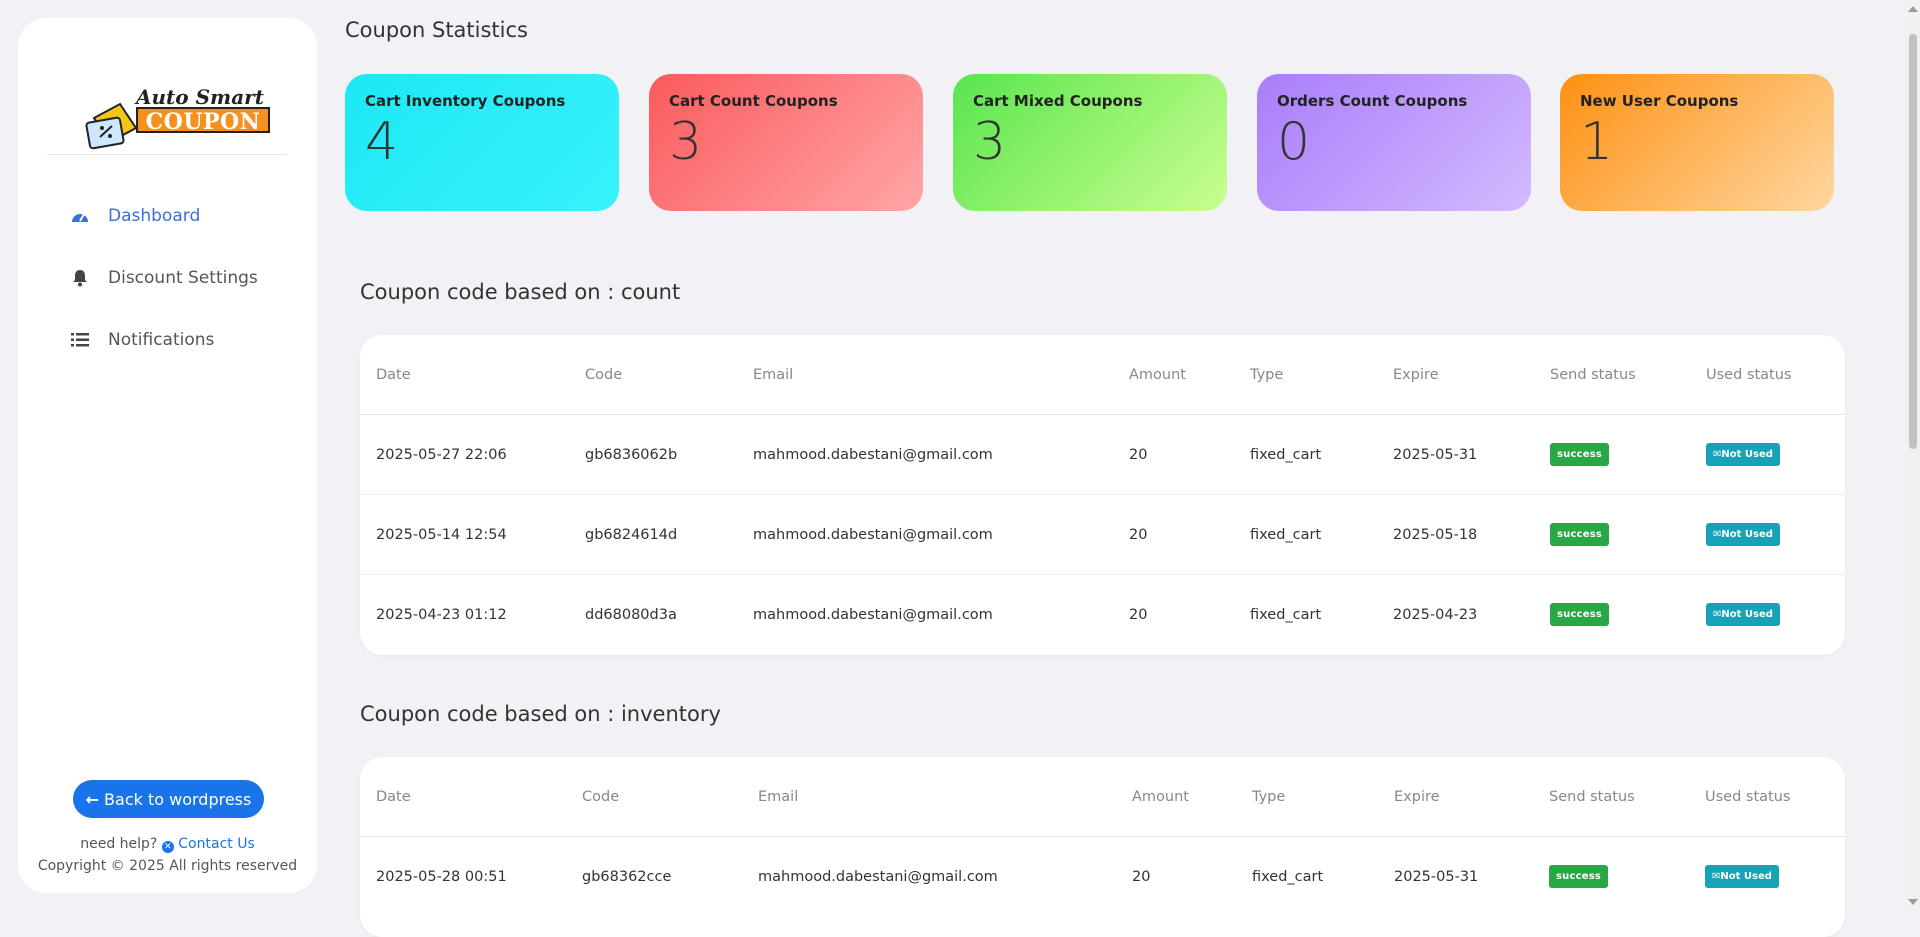 Image resolution: width=1920 pixels, height=937 pixels. Describe the element at coordinates (167, 154) in the screenshot. I see `divider` at that location.